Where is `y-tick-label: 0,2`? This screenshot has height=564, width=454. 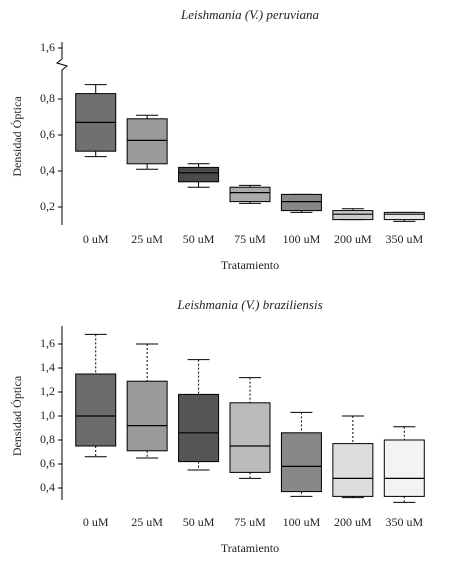 y-tick-label: 0,2 is located at coordinates (47, 206).